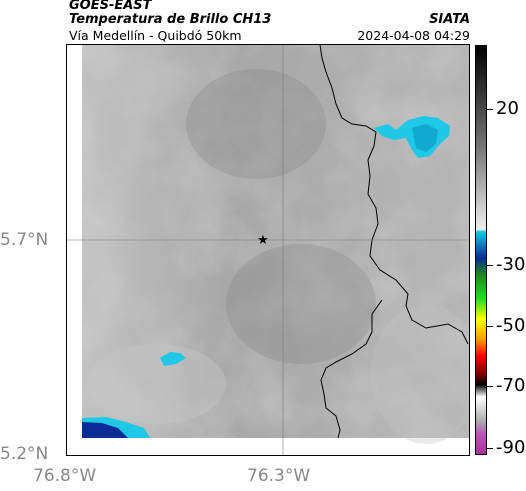 The height and width of the screenshot is (491, 526). I want to click on lat-tick-label: 5.2°N, so click(24, 454).